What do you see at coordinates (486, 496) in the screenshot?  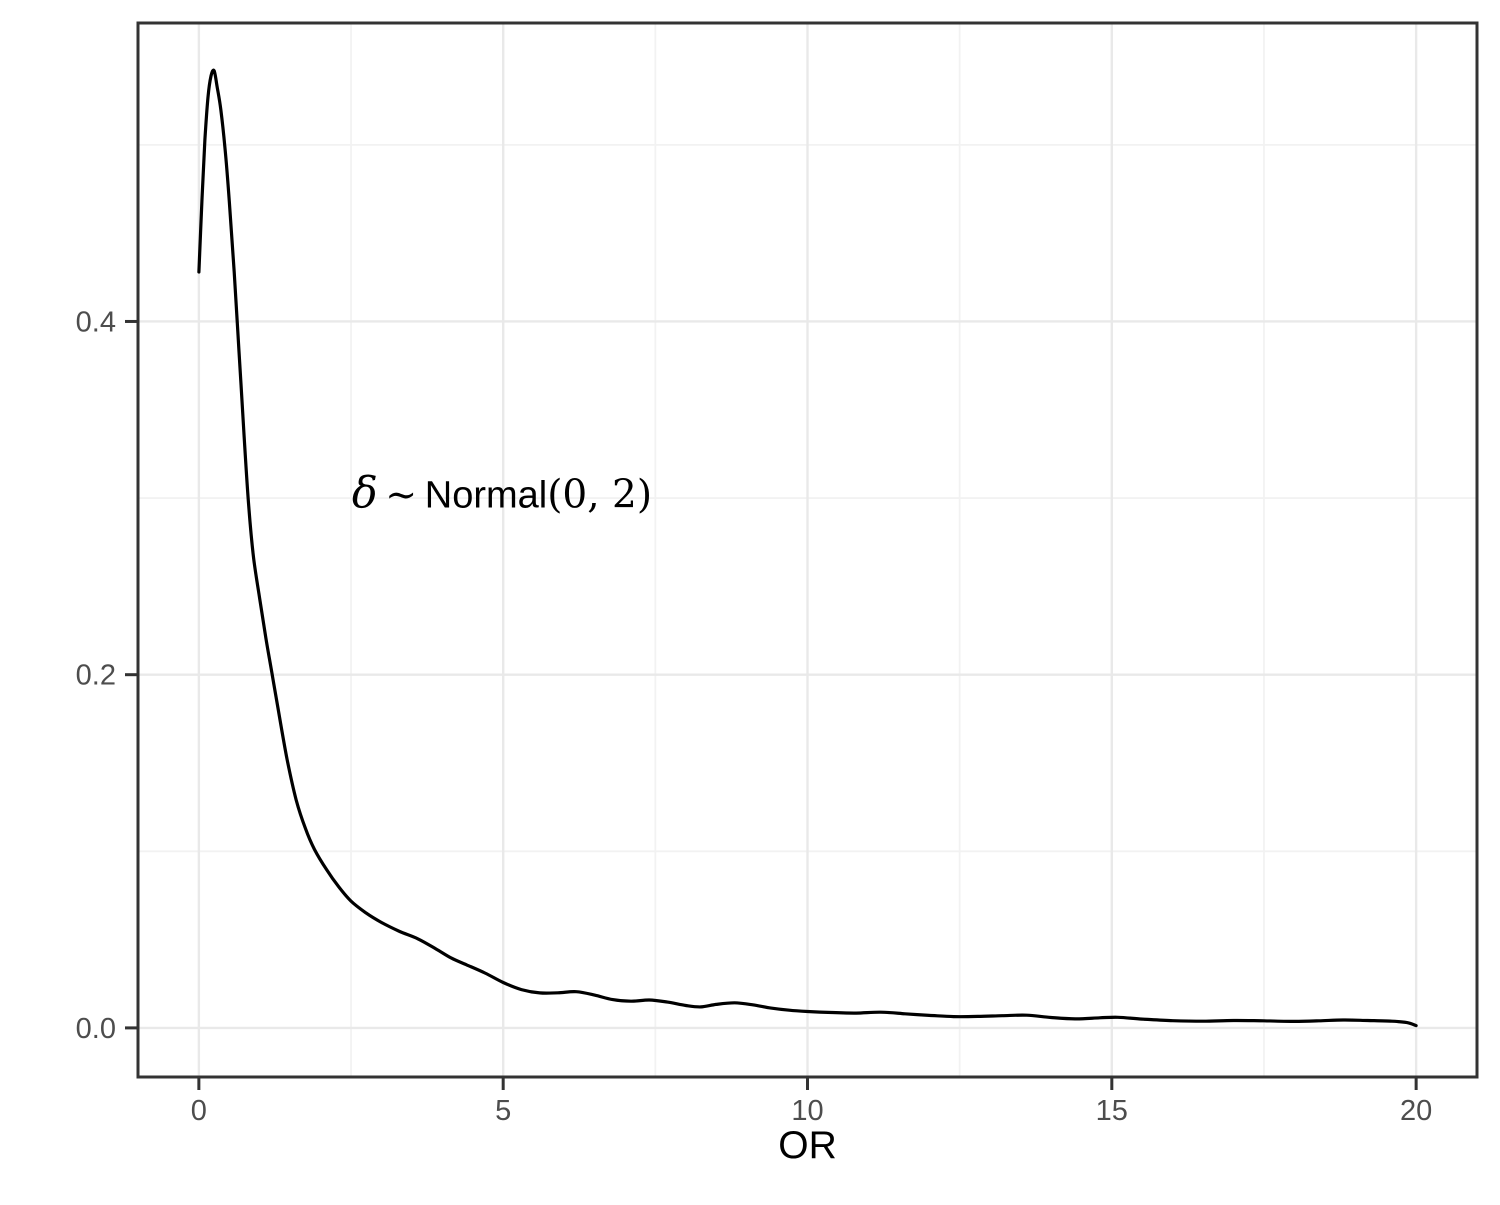 I see `annotation-part-ann-dist: Normal` at bounding box center [486, 496].